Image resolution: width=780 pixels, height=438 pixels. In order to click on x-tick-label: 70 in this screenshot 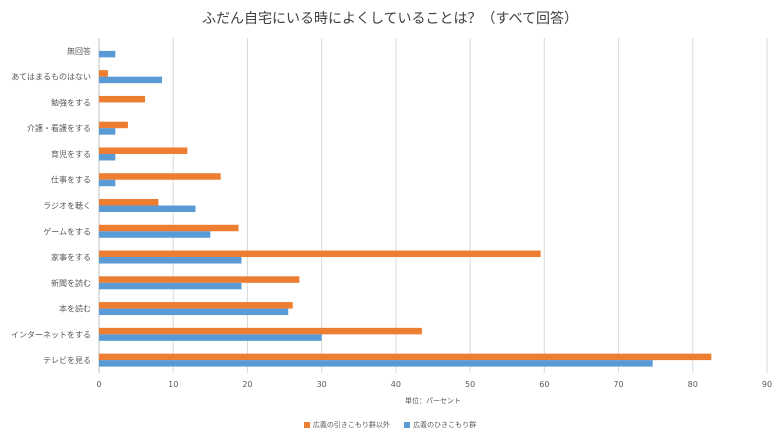, I will do `click(618, 384)`.